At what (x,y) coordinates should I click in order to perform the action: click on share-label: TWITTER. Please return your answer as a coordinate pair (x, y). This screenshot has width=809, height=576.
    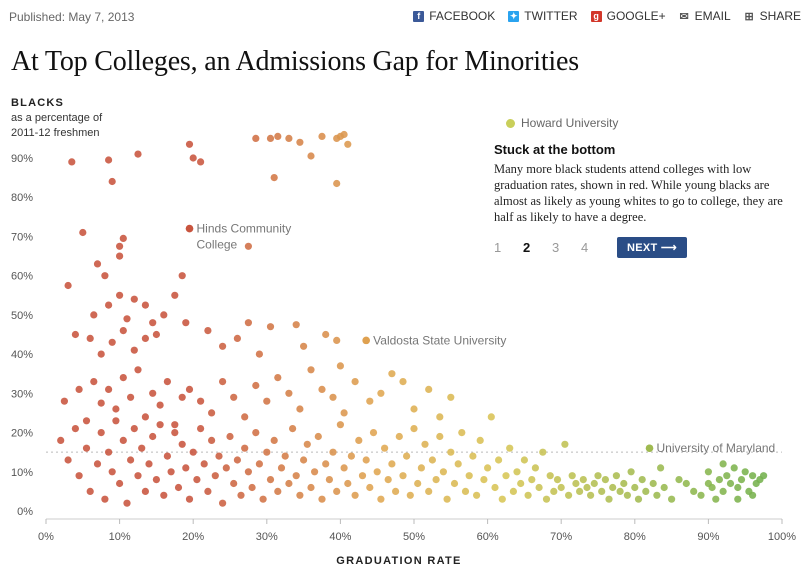
    Looking at the image, I should click on (551, 16).